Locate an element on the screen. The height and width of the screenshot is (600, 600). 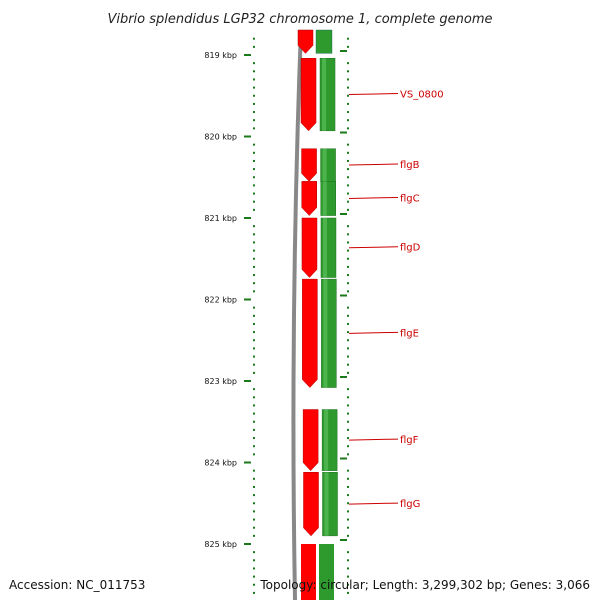
kbp-label: 824 kbp is located at coordinates (220, 463).